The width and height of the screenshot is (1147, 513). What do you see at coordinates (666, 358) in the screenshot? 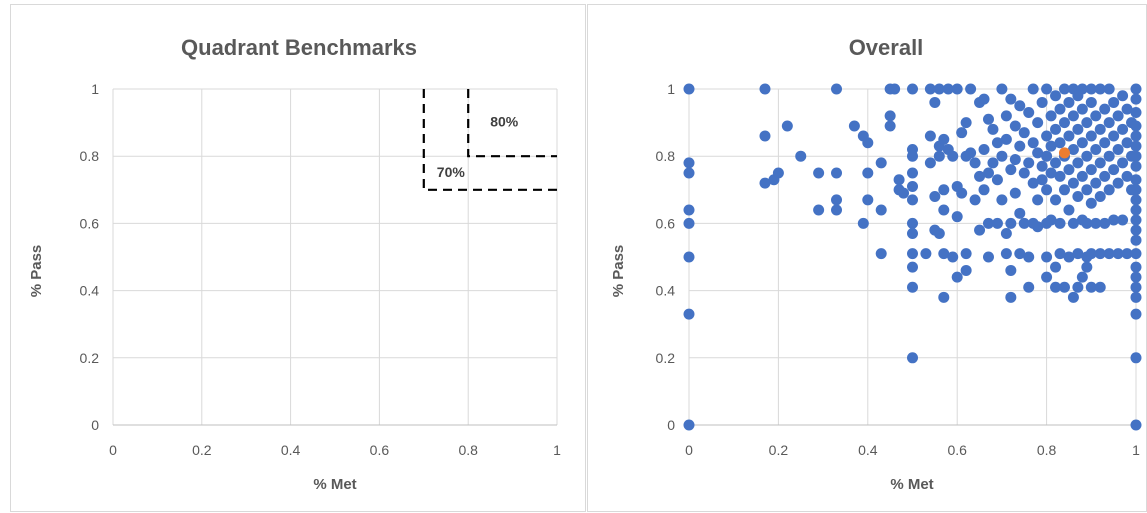
I see `y-tick-label: 0.2` at bounding box center [666, 358].